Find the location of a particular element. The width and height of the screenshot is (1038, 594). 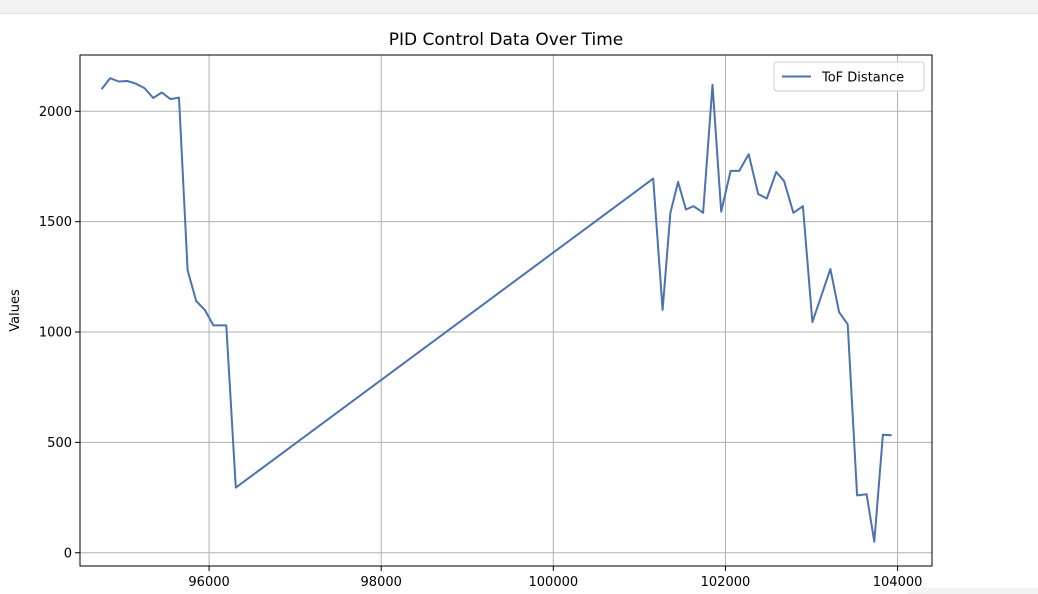

window-top-bar is located at coordinates (519, 7).